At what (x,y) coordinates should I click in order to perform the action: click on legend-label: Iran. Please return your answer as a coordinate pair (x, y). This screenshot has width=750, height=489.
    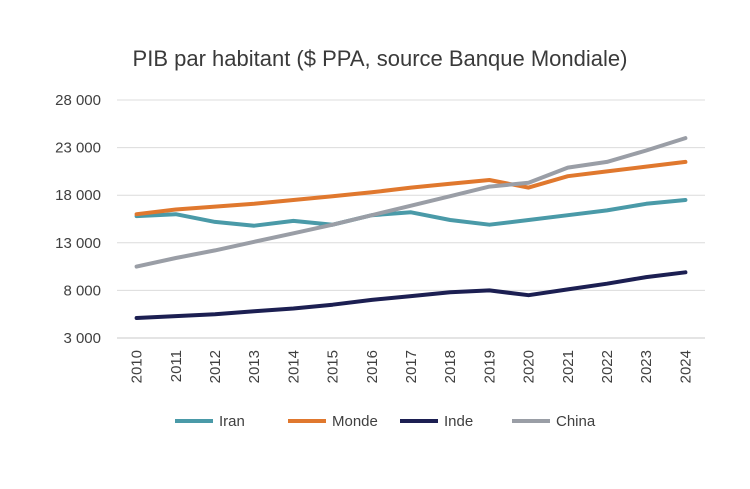
    Looking at the image, I should click on (232, 421).